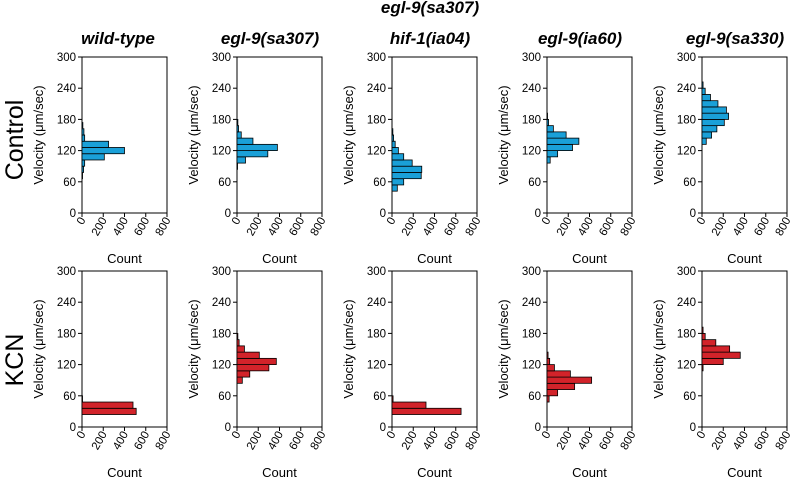 The image size is (800, 482). I want to click on column-title: egl-9(ia60), so click(580, 38).